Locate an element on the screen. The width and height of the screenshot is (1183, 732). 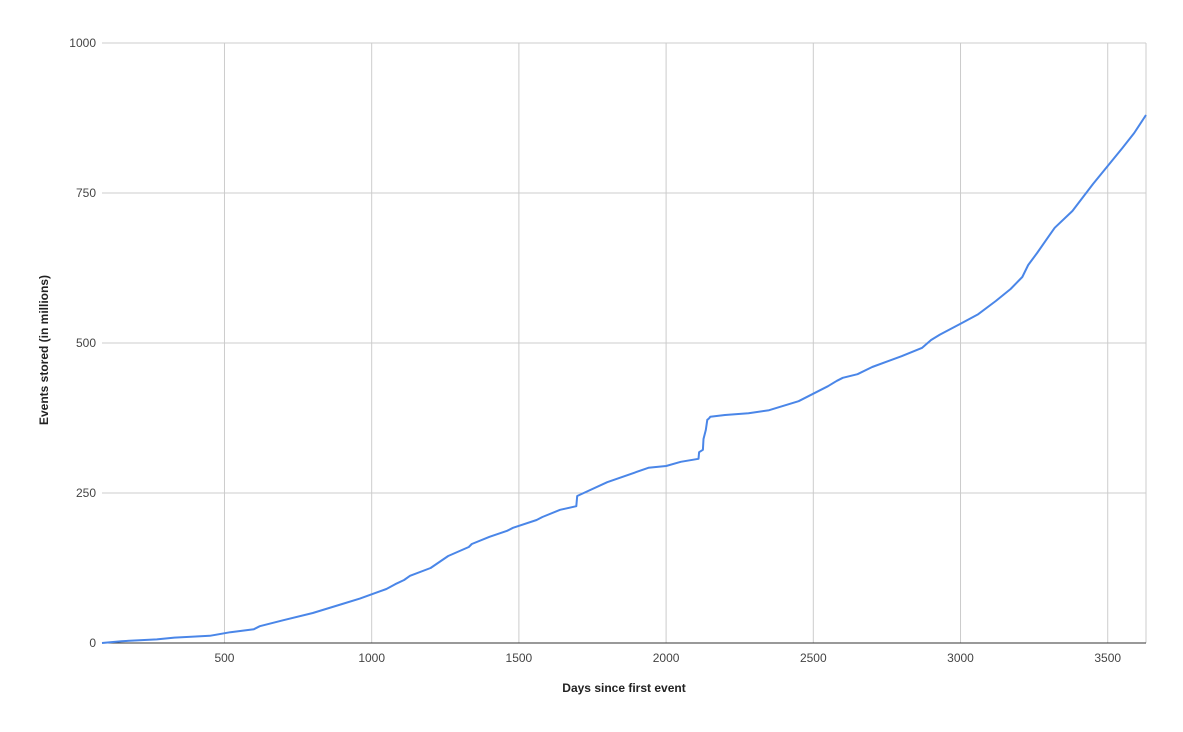
y-tick-label: 1000 is located at coordinates (82, 43).